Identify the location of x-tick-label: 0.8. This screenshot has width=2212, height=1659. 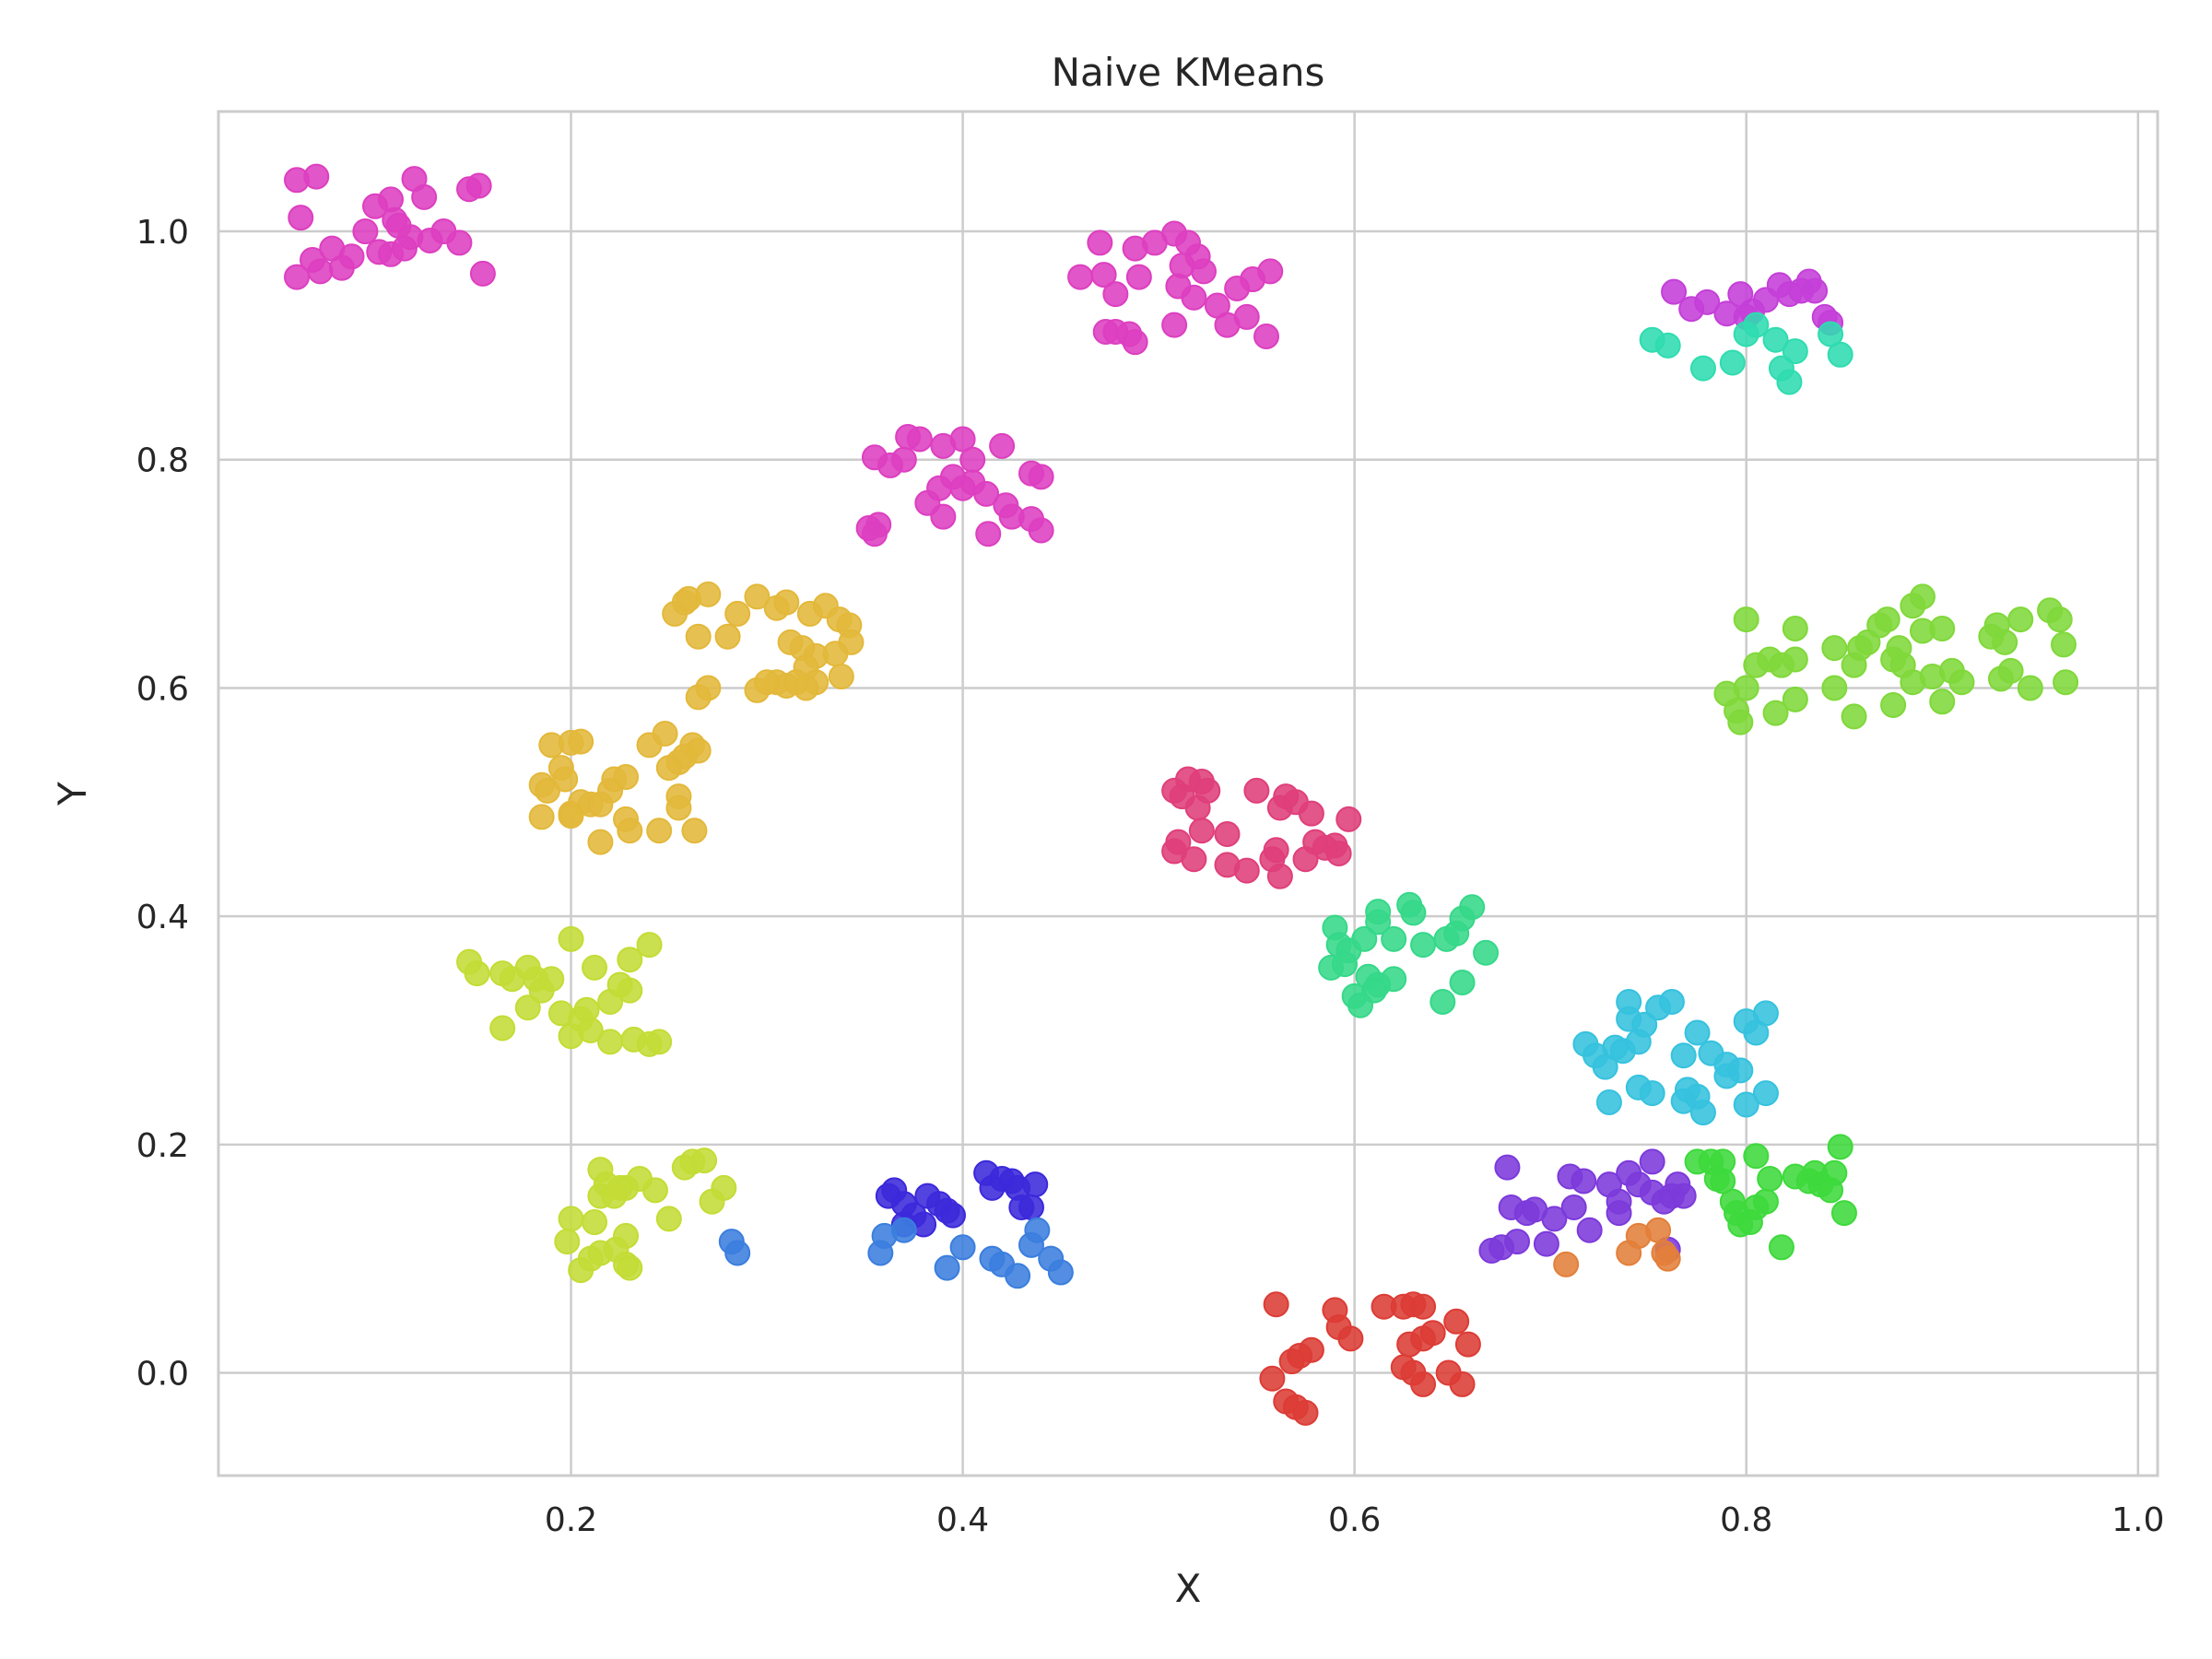
(1746, 1520).